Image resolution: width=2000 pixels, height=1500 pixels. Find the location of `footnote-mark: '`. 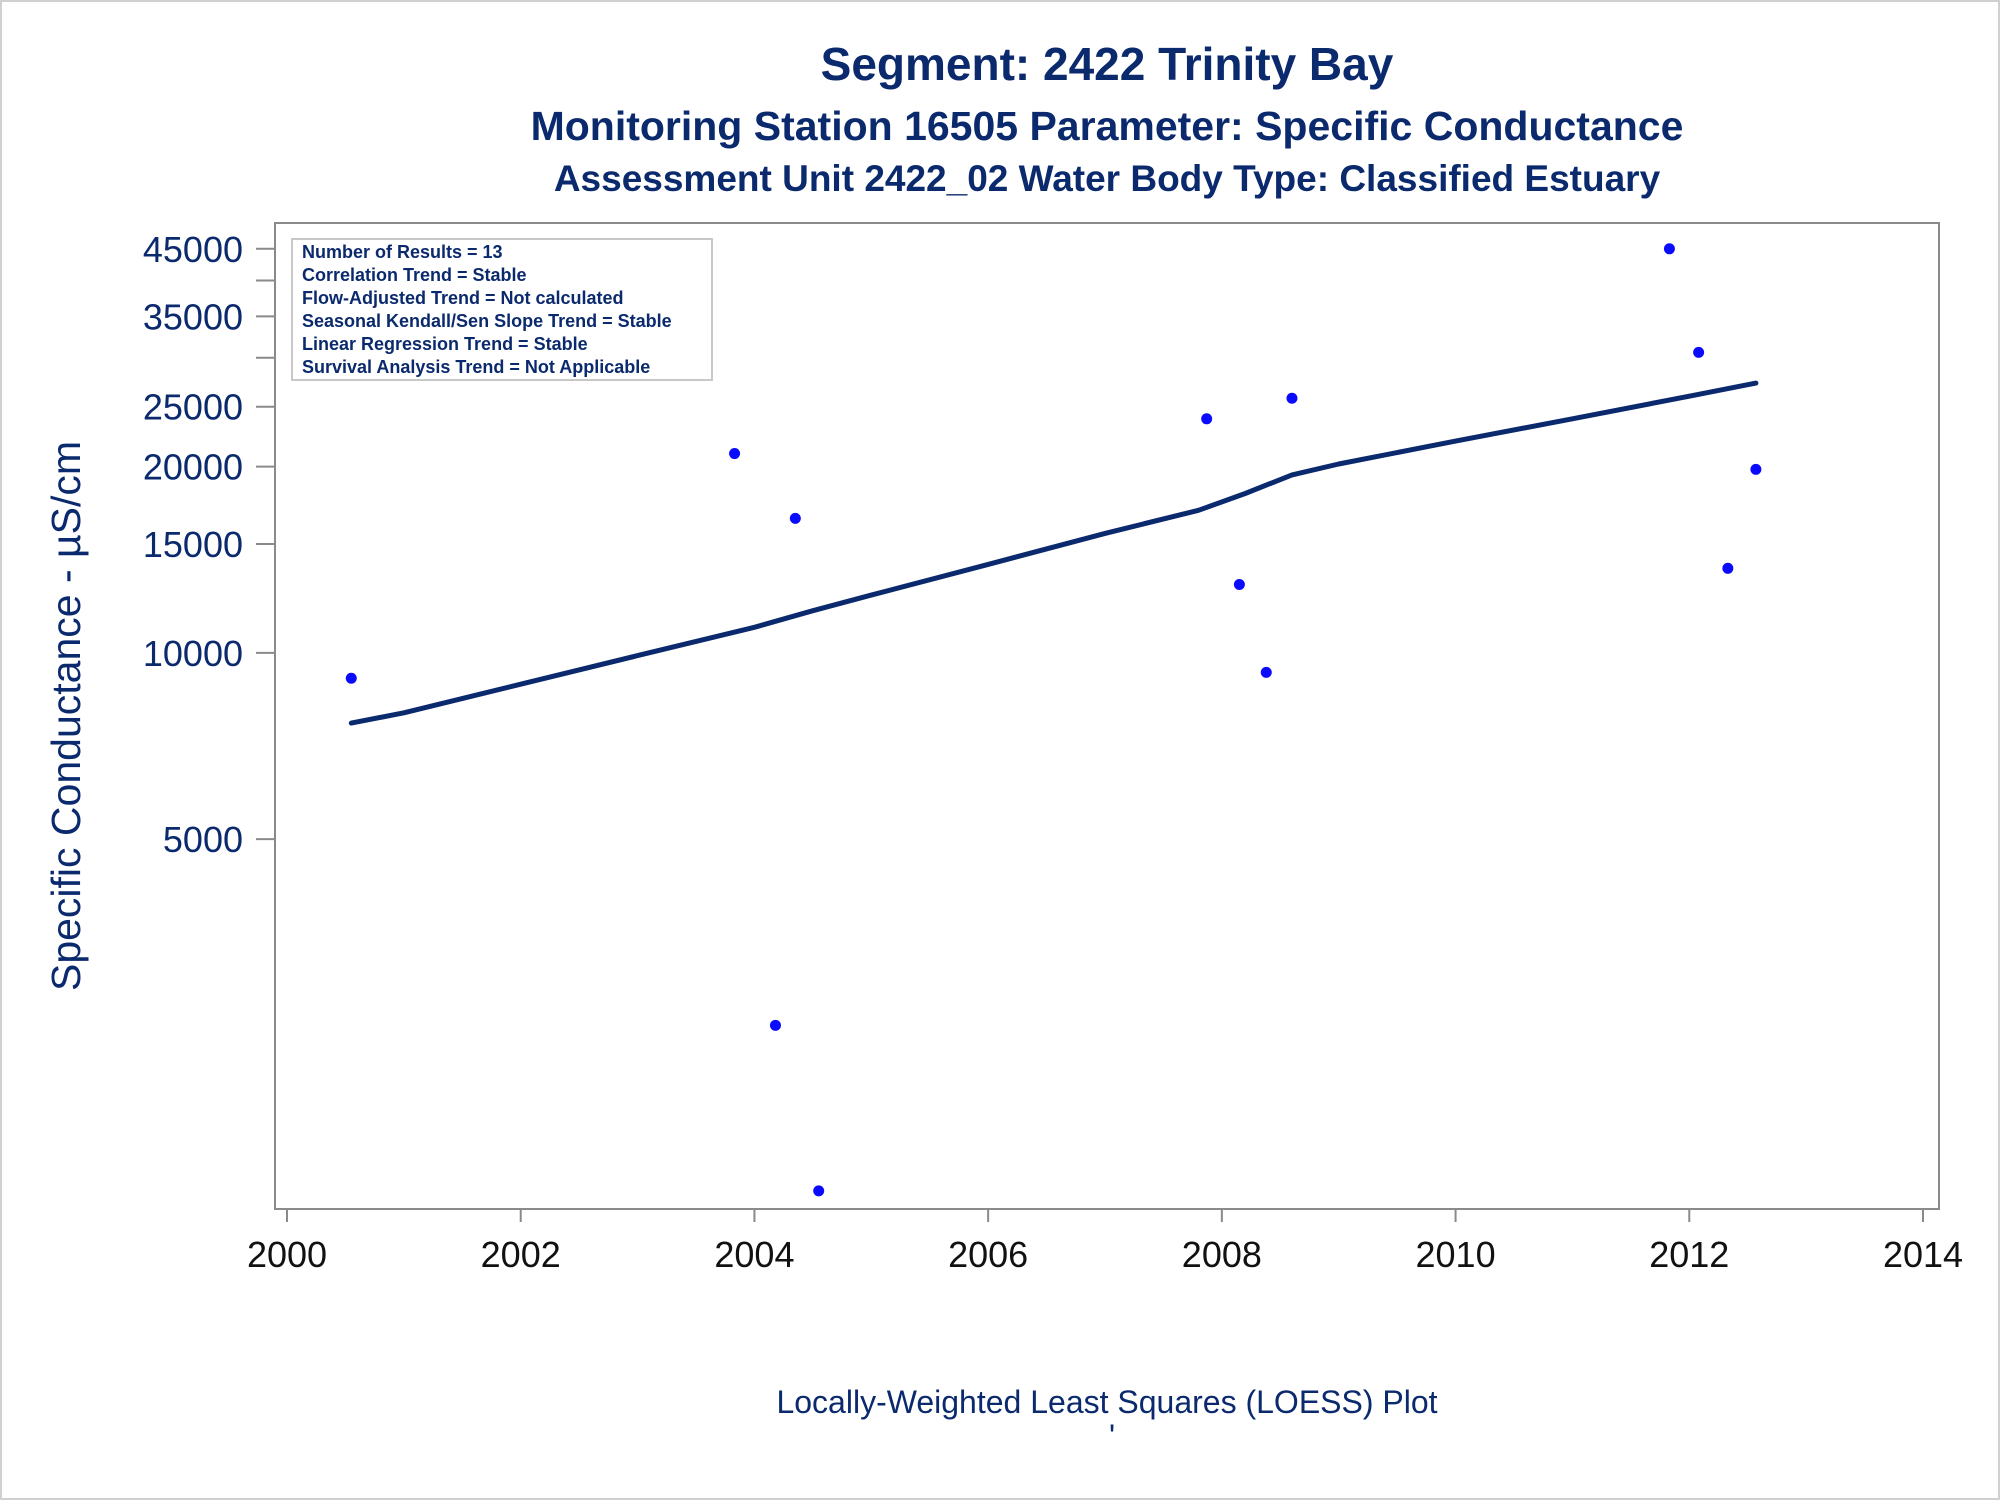

footnote-mark: ' is located at coordinates (1112, 1436).